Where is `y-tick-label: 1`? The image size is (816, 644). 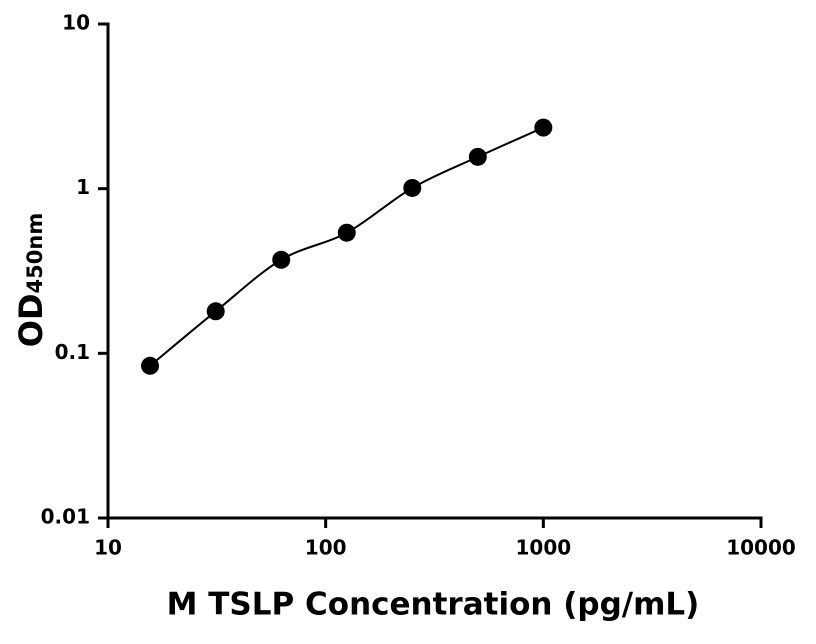 y-tick-label: 1 is located at coordinates (83, 187).